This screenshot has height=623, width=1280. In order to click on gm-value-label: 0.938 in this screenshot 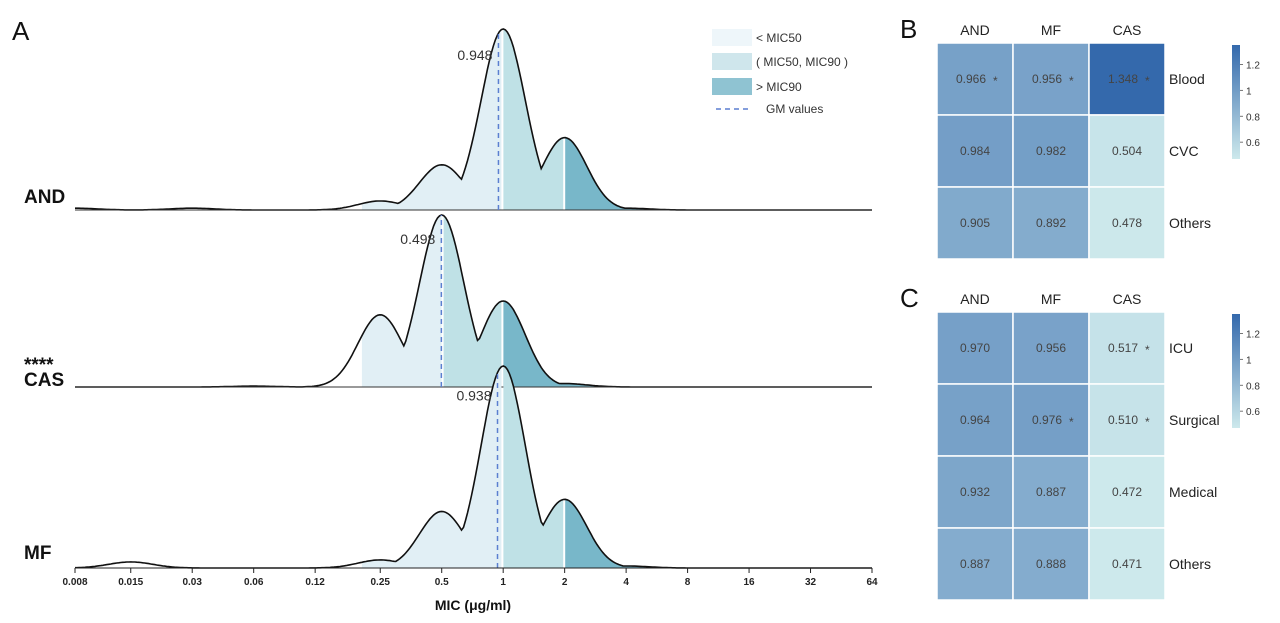, I will do `click(473, 395)`.